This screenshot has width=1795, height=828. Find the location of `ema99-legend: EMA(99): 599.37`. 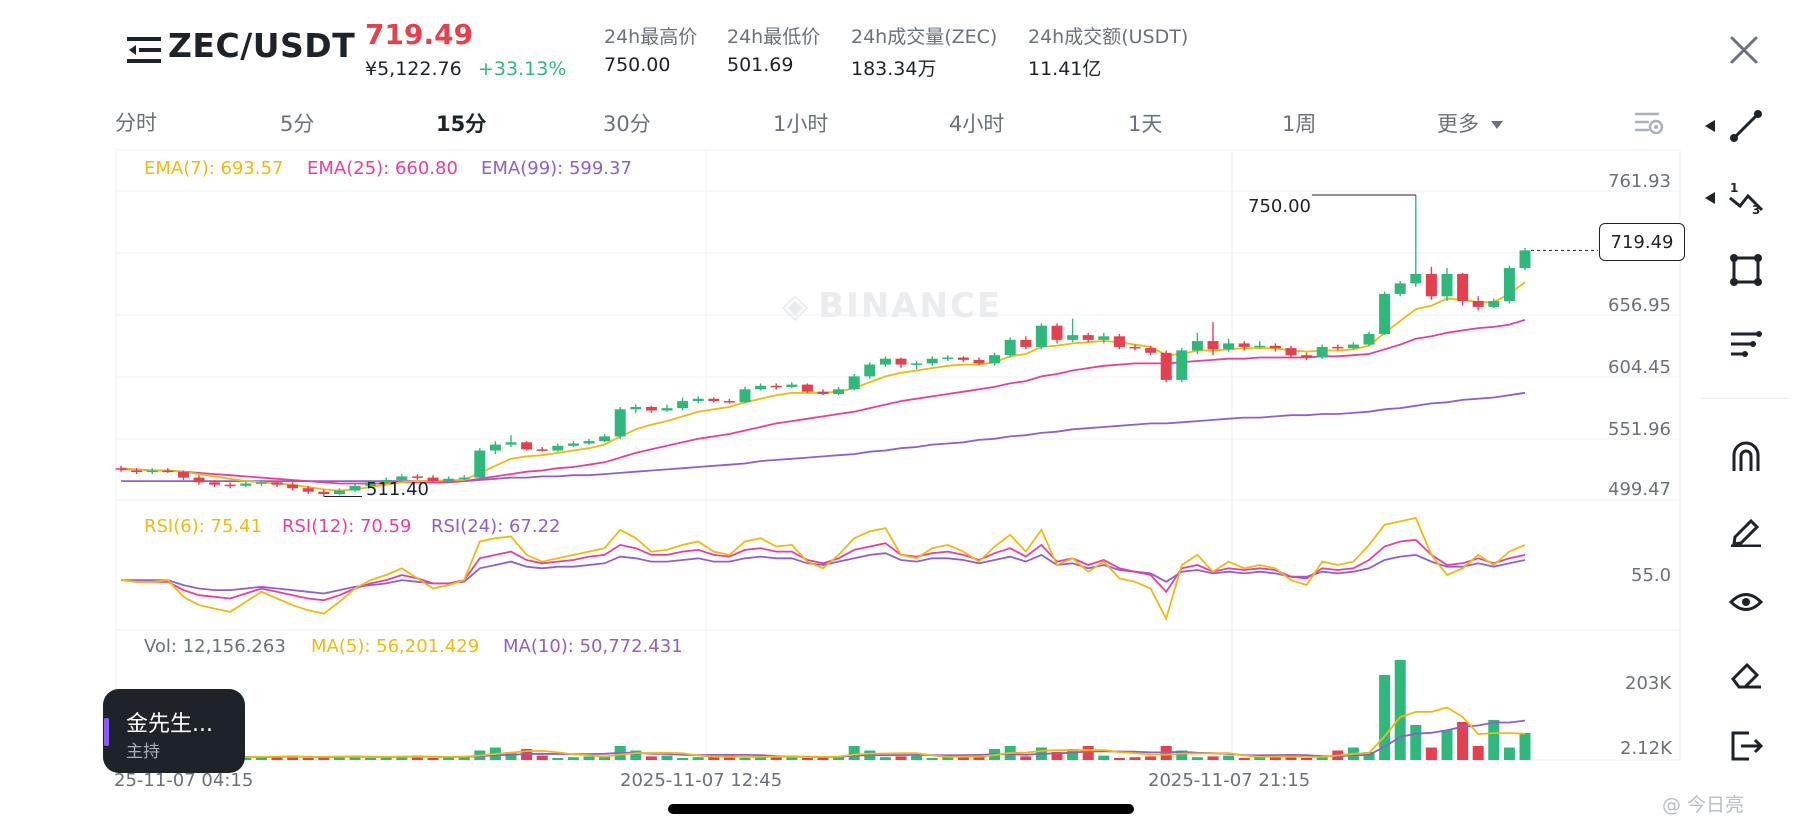

ema99-legend: EMA(99): 599.37 is located at coordinates (556, 168).